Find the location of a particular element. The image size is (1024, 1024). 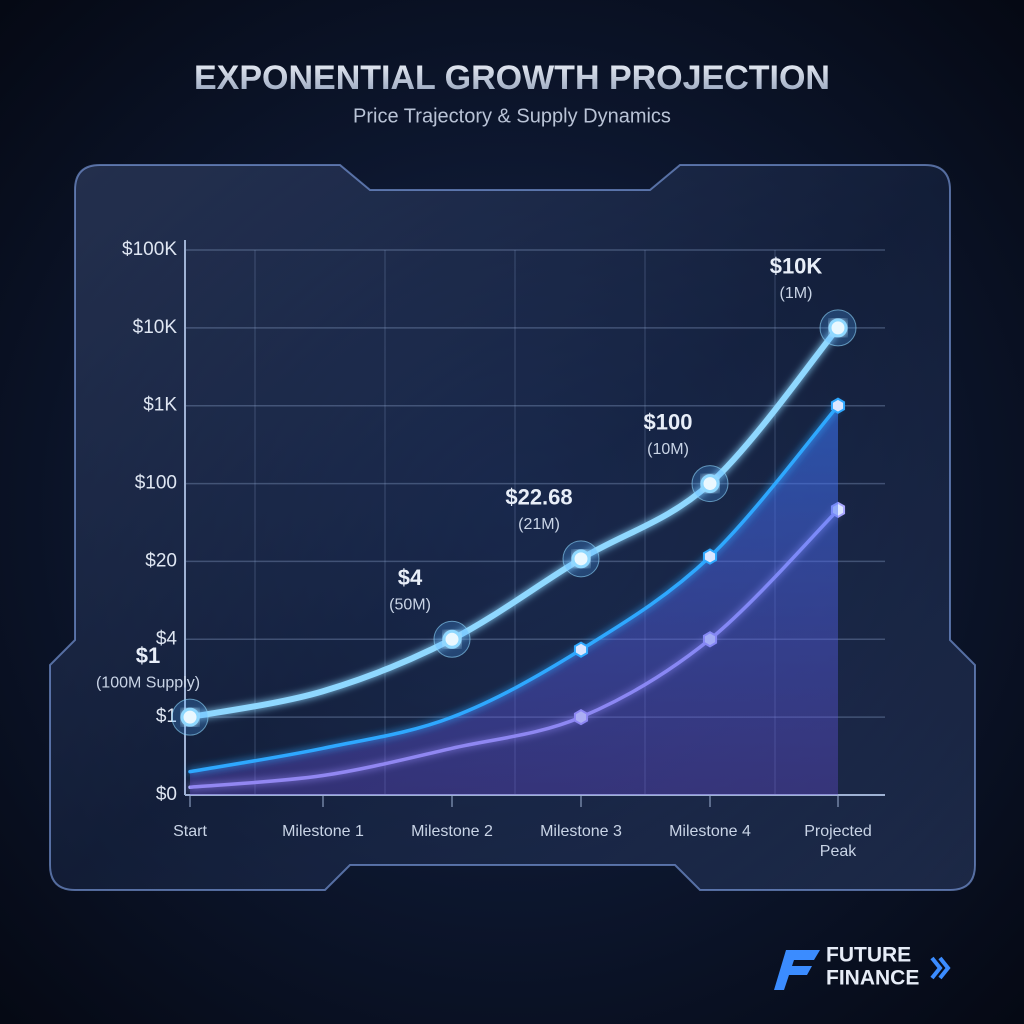

x-tick-label: Projected Peak is located at coordinates (838, 841).